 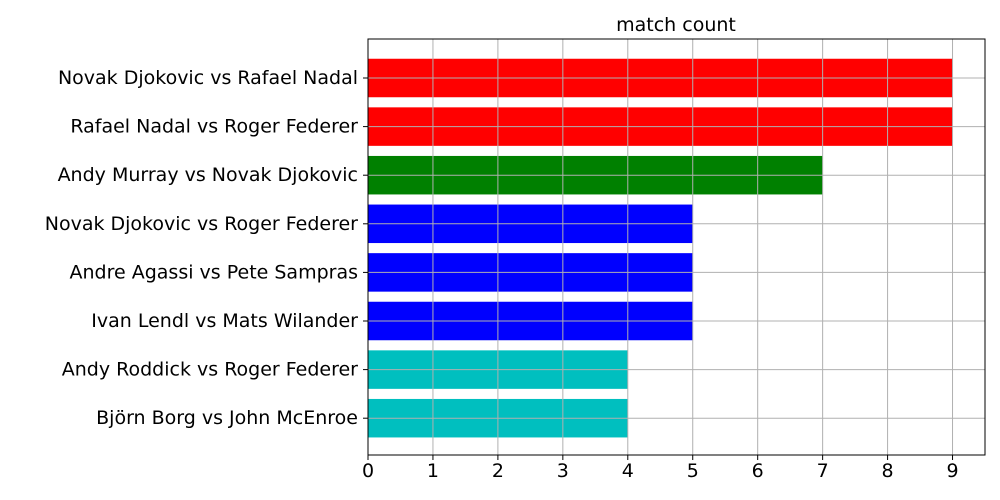 What do you see at coordinates (227, 418) in the screenshot?
I see `y-tick-label: Björn Borg vs John McEnroe` at bounding box center [227, 418].